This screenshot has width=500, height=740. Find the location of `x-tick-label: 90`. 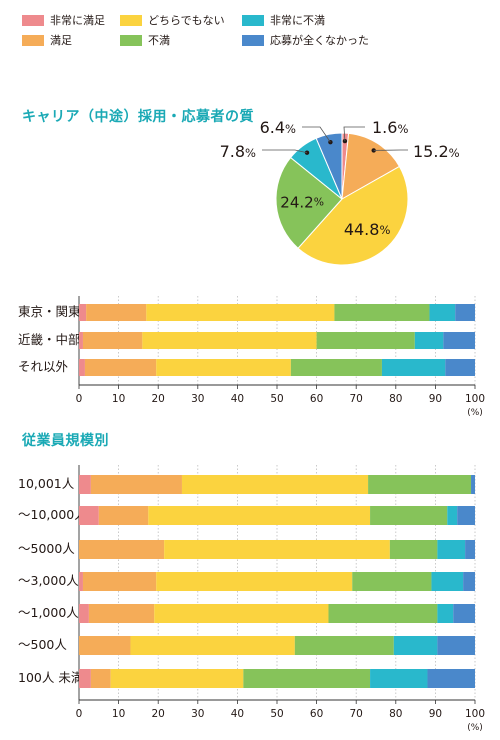

x-tick-label: 90 is located at coordinates (435, 399).